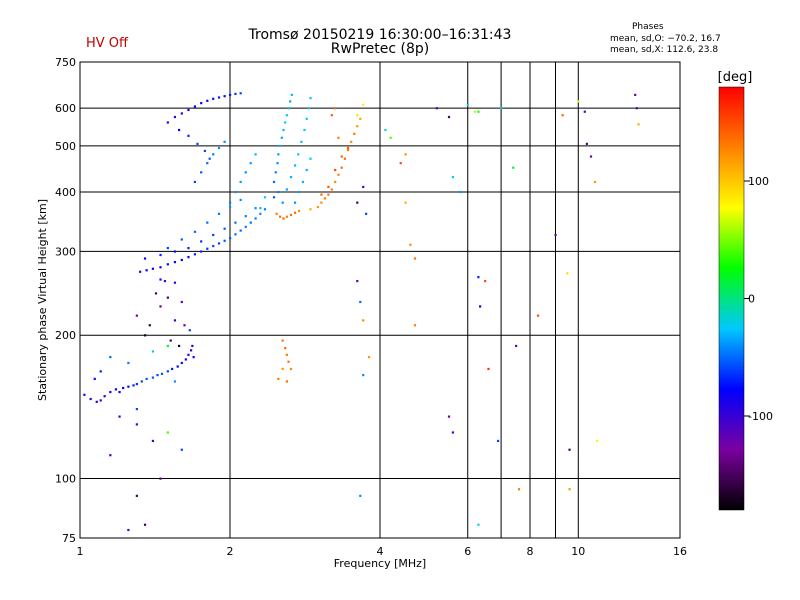 The image size is (800, 600). What do you see at coordinates (648, 27) in the screenshot?
I see `phases-heading: Phases` at bounding box center [648, 27].